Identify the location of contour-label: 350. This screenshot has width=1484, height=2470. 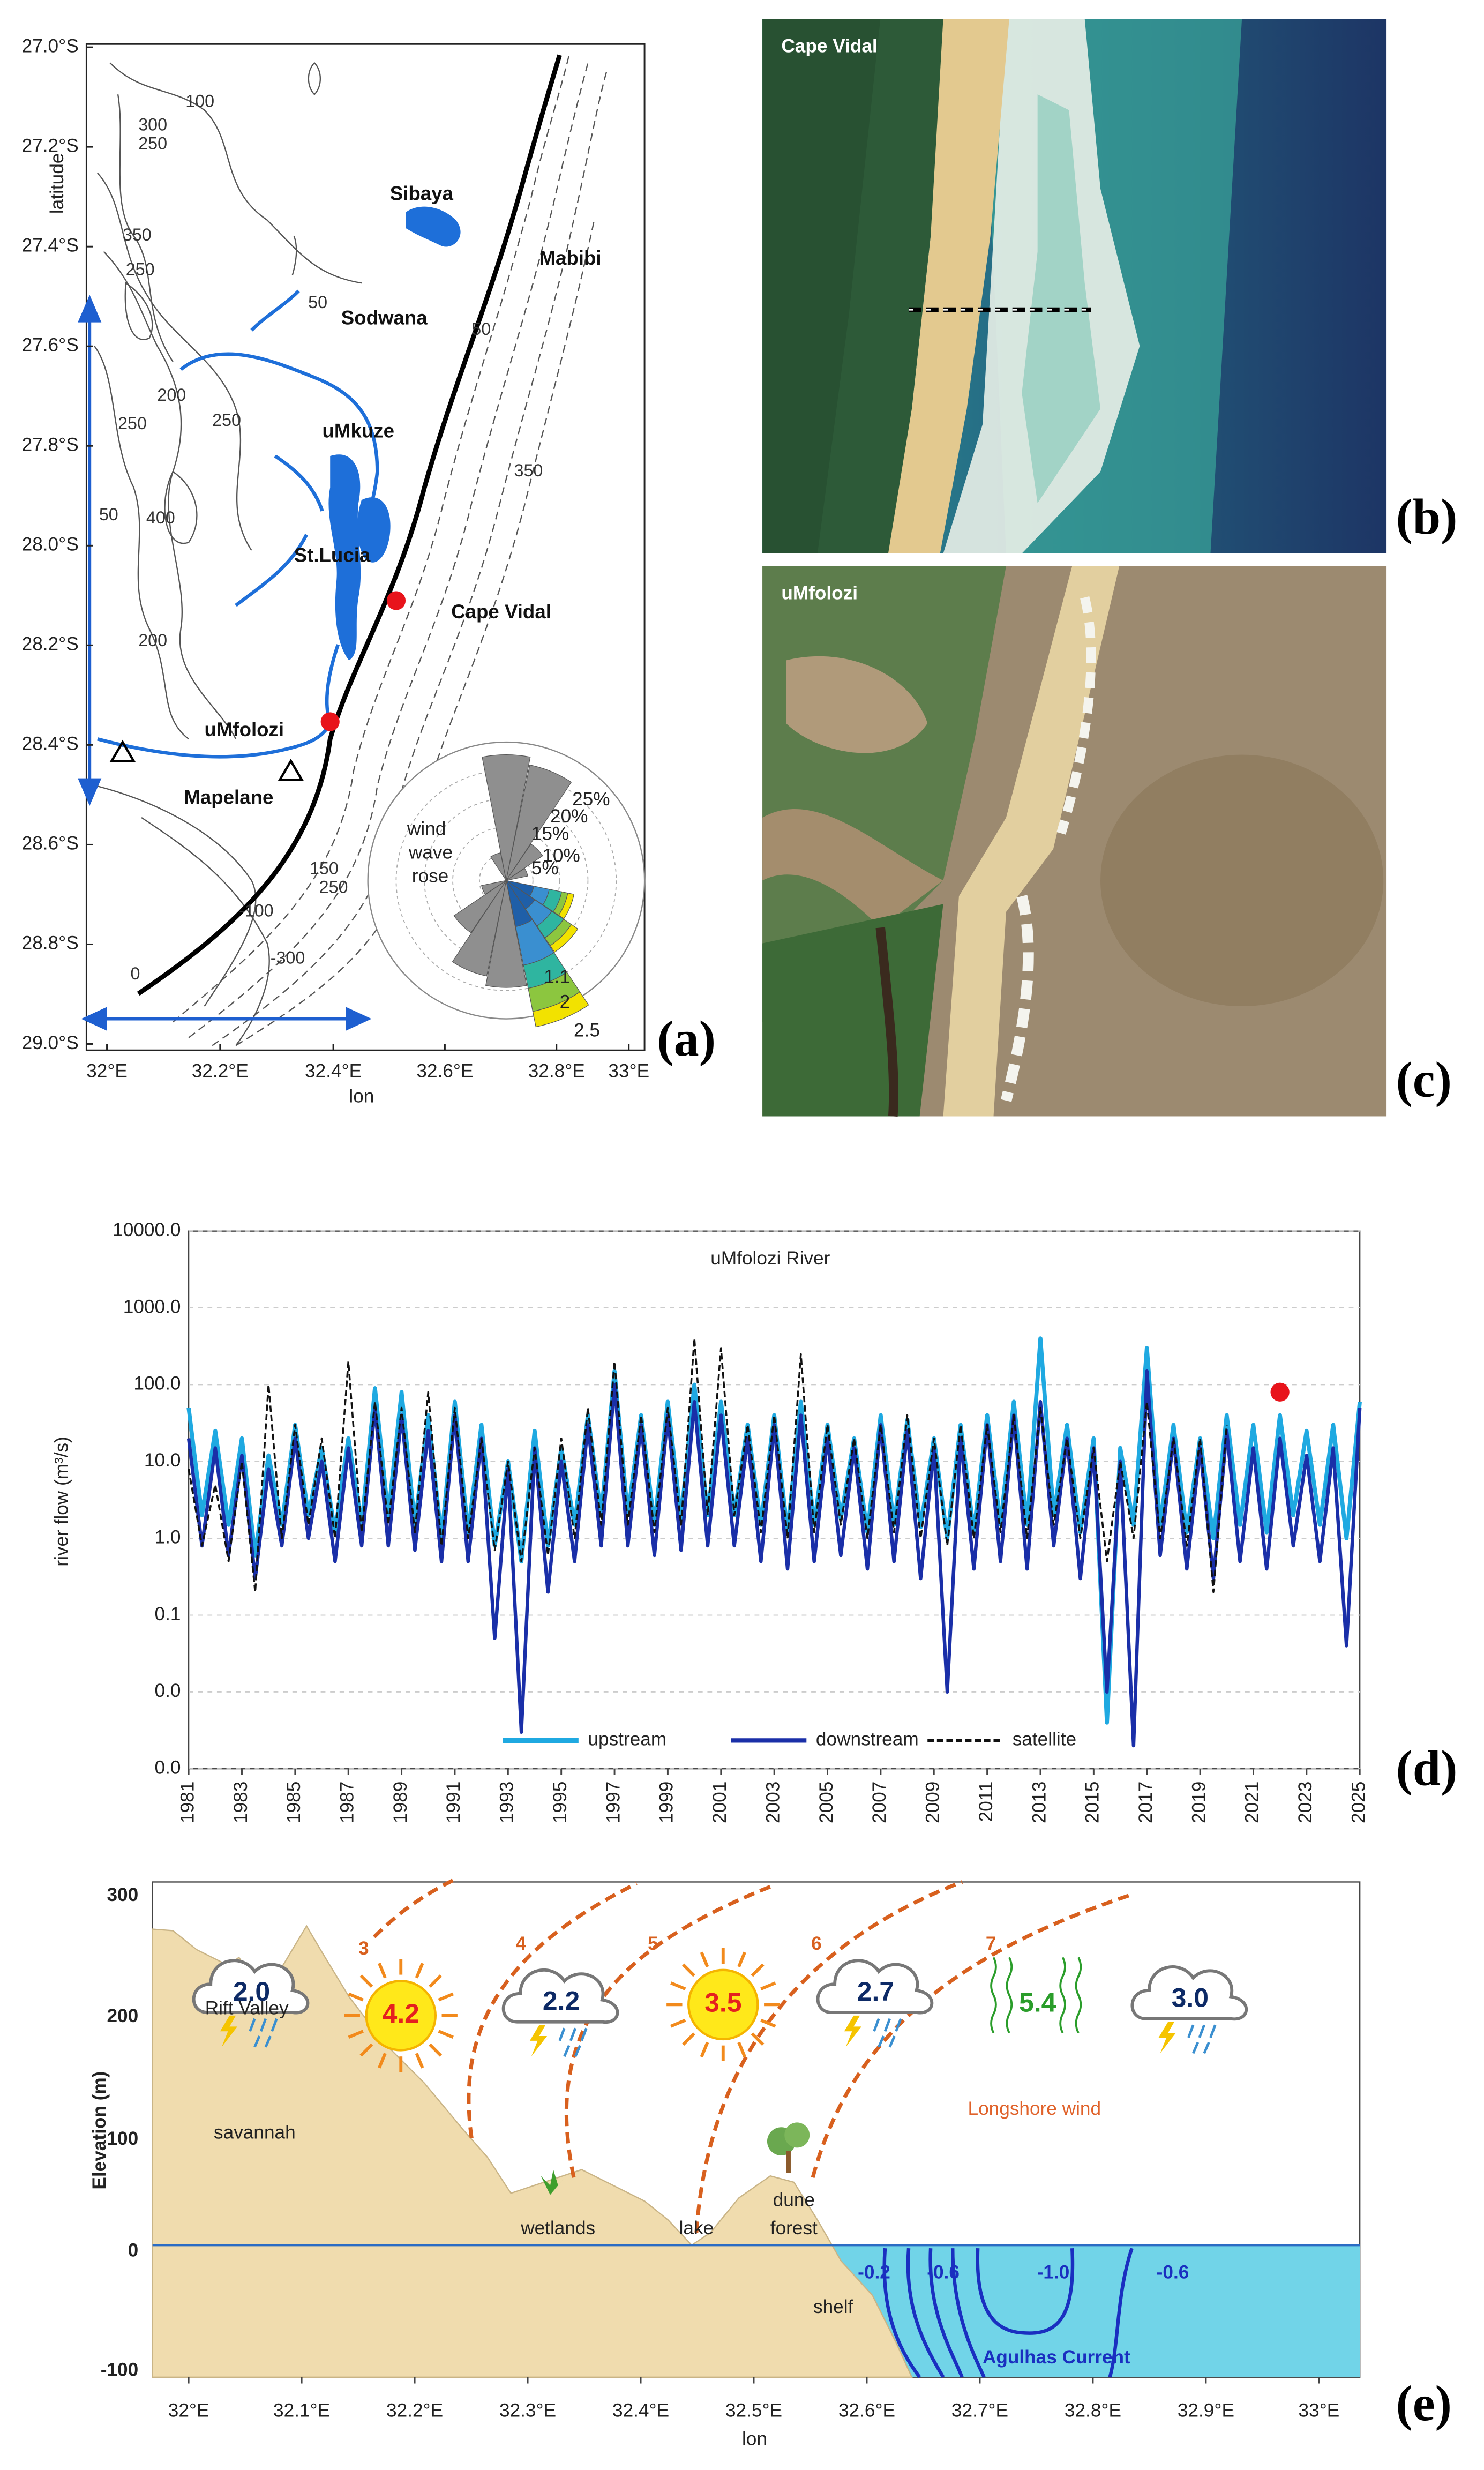
(528, 471).